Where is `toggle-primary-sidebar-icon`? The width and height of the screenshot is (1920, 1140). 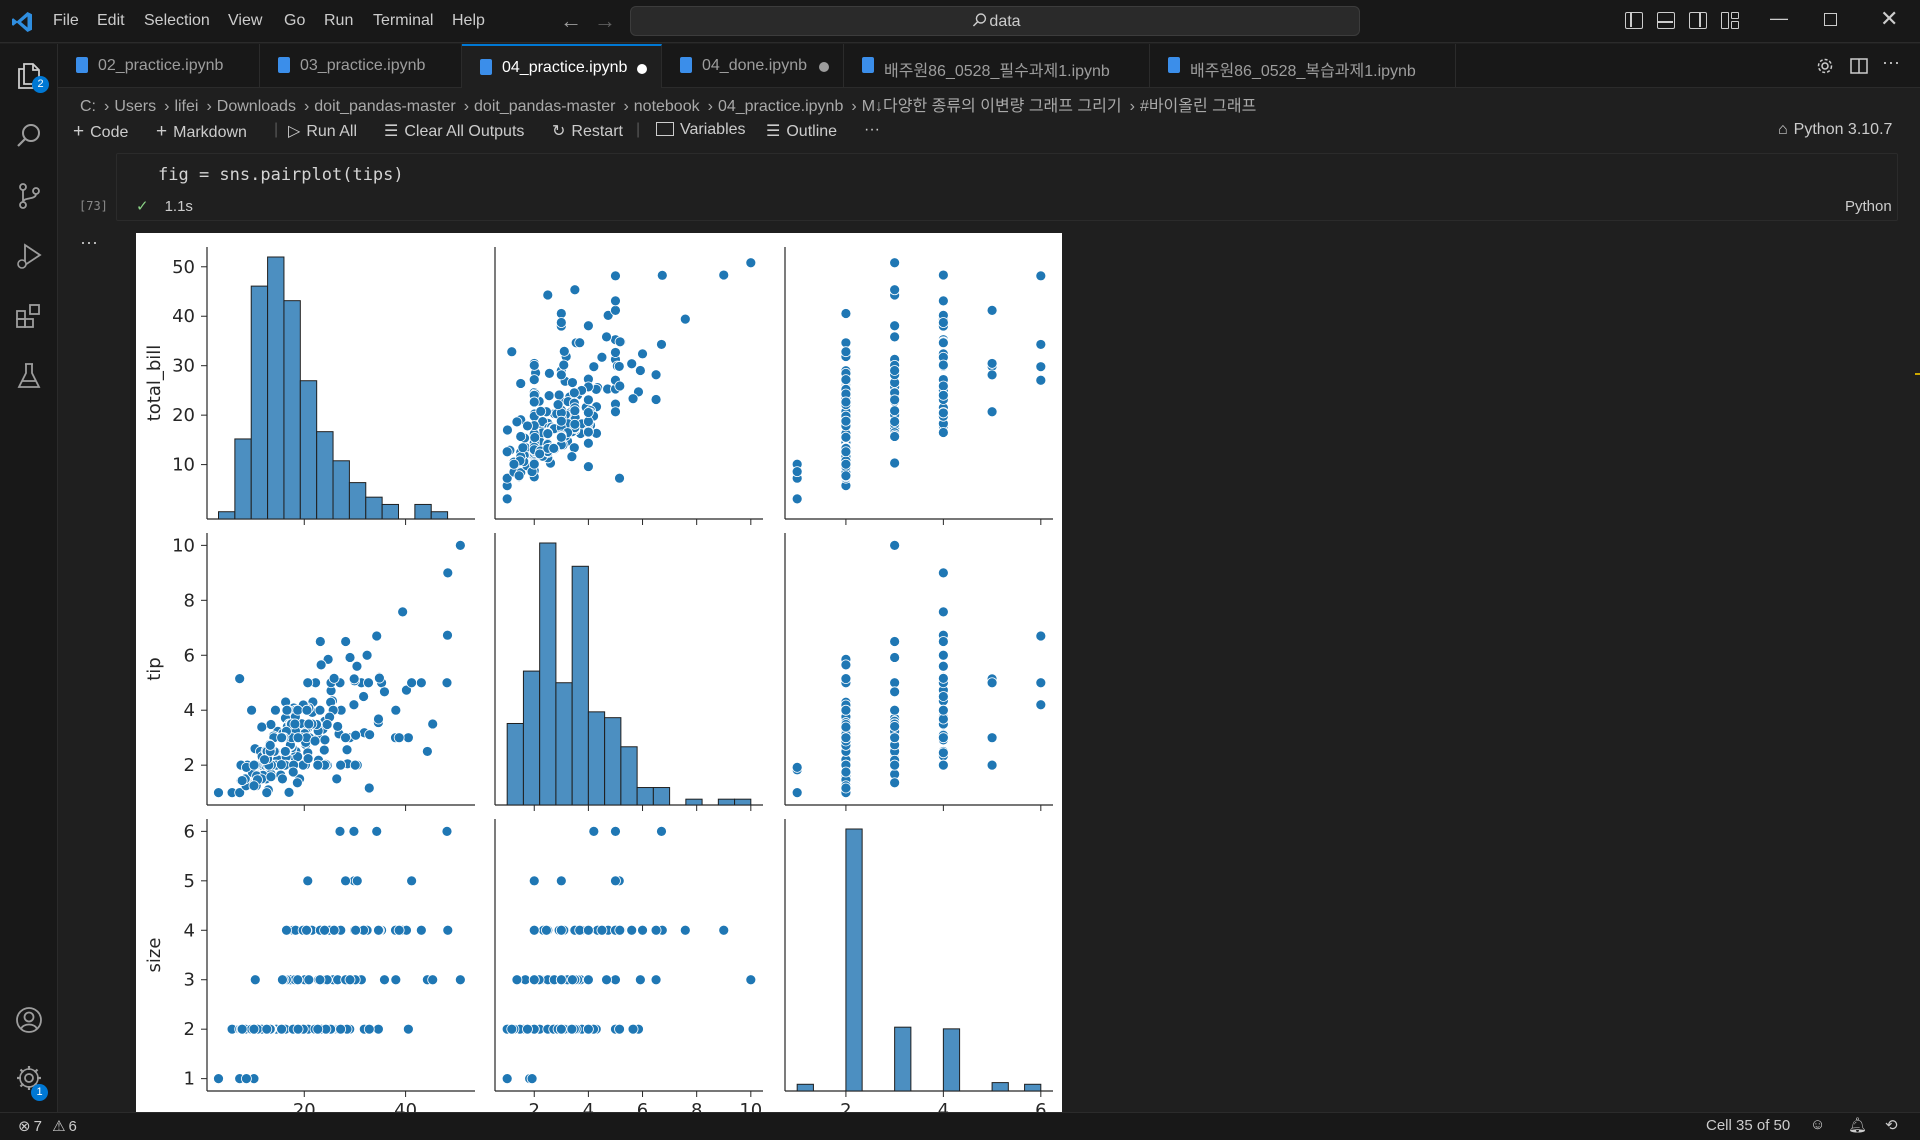
toggle-primary-sidebar-icon is located at coordinates (1634, 20).